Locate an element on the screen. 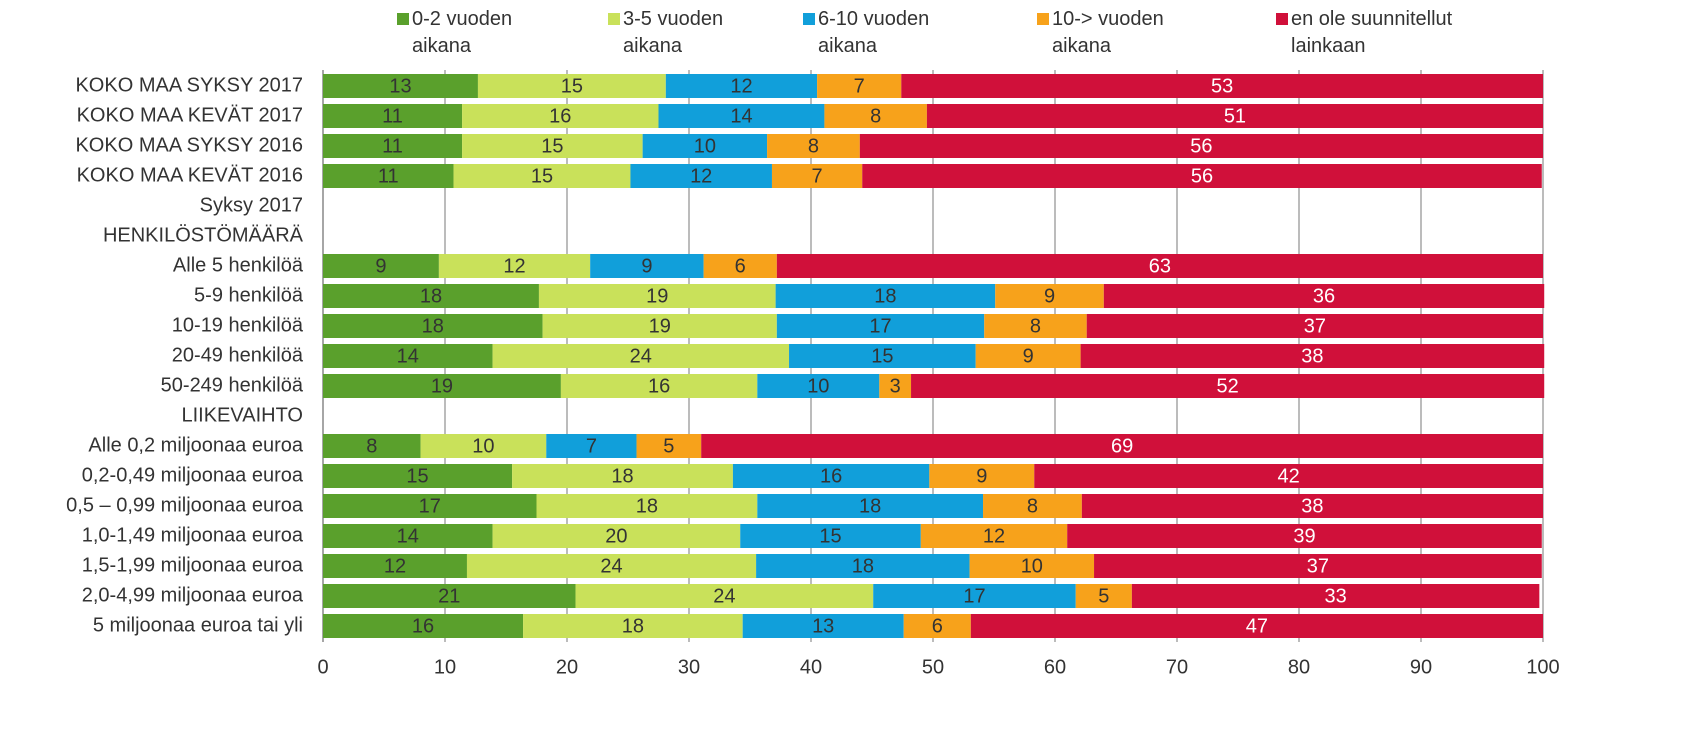 The width and height of the screenshot is (1693, 736). value-label: 51 is located at coordinates (1235, 116).